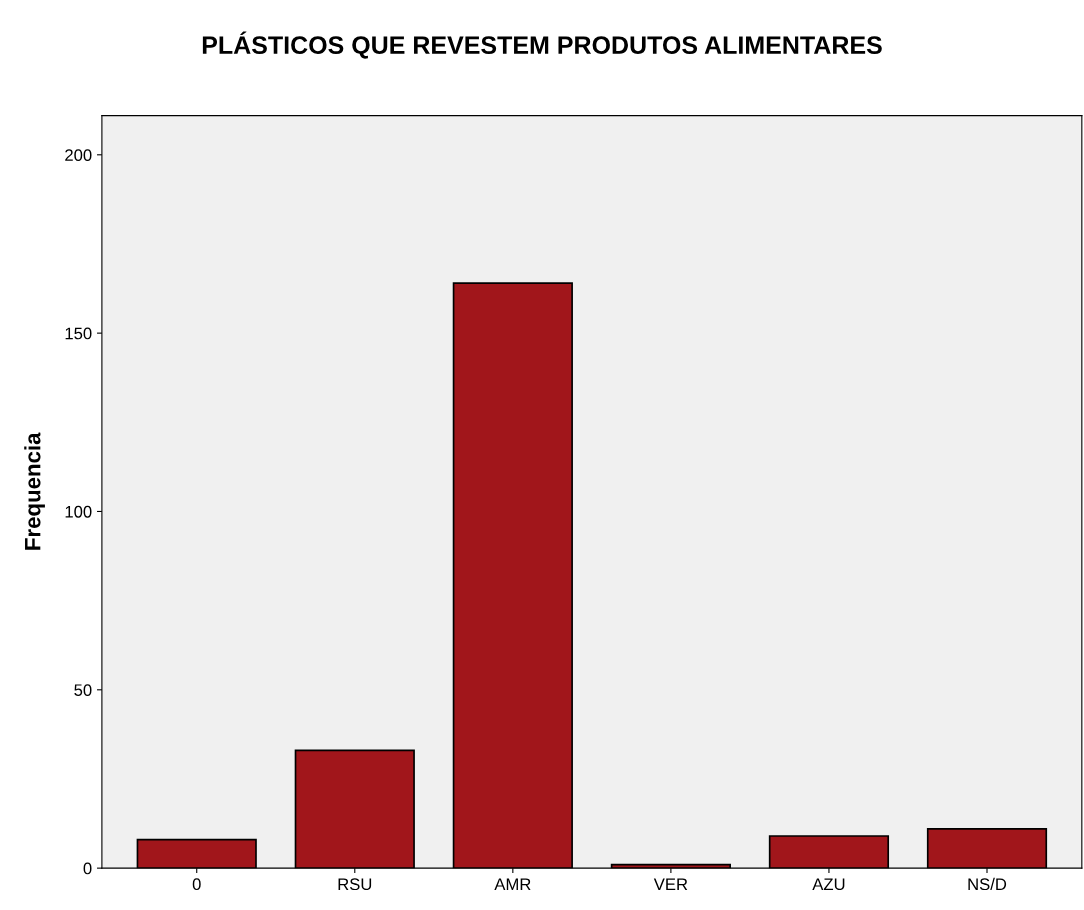 The width and height of the screenshot is (1084, 910). Describe the element at coordinates (512, 884) in the screenshot. I see `x-tick-label: AMR` at that location.